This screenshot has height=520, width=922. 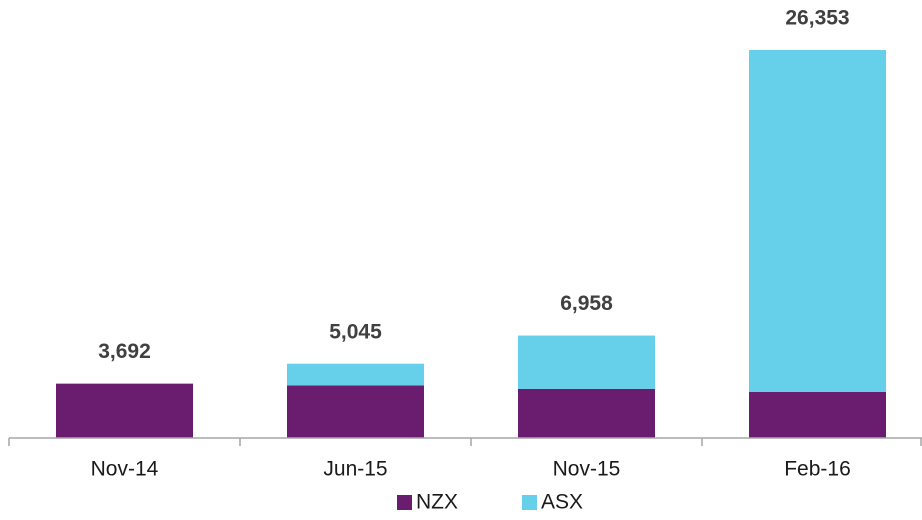 I want to click on x-tick-label: Feb-16, so click(x=817, y=469).